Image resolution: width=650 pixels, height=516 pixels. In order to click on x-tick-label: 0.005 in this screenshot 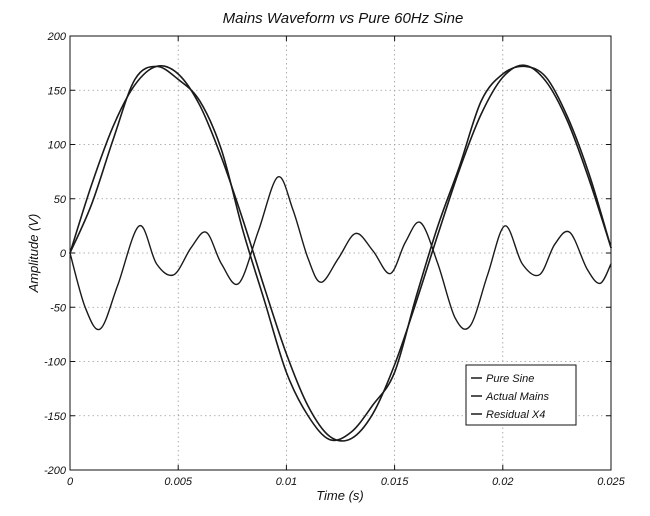, I will do `click(178, 482)`.